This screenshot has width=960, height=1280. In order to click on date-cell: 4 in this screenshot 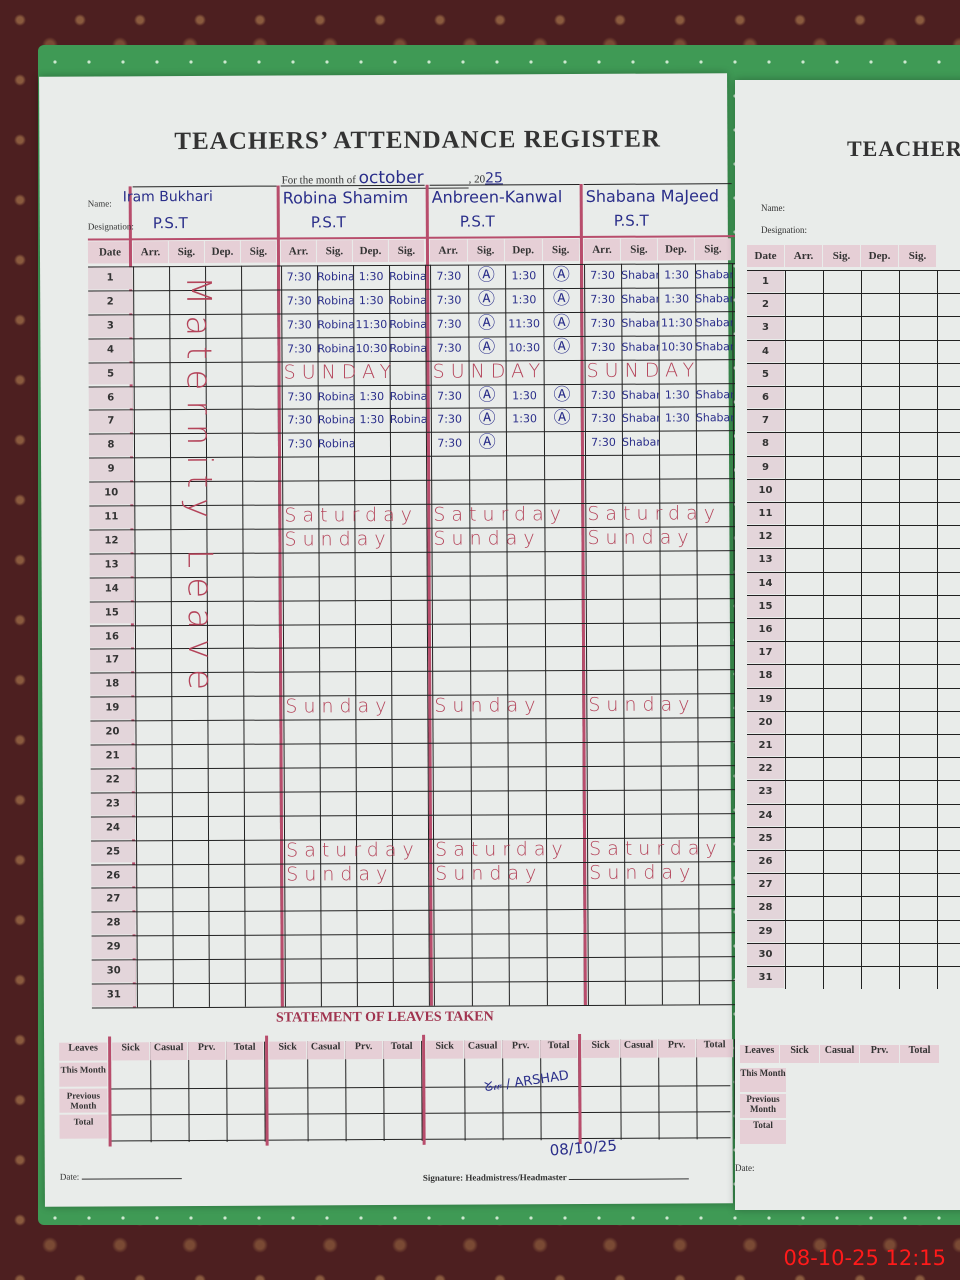, I will do `click(110, 350)`.